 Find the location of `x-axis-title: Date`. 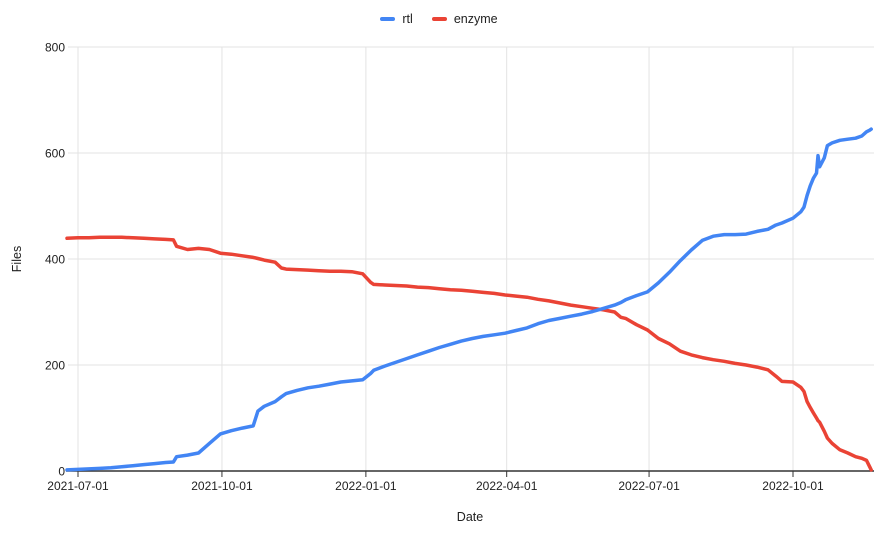

x-axis-title: Date is located at coordinates (470, 517).